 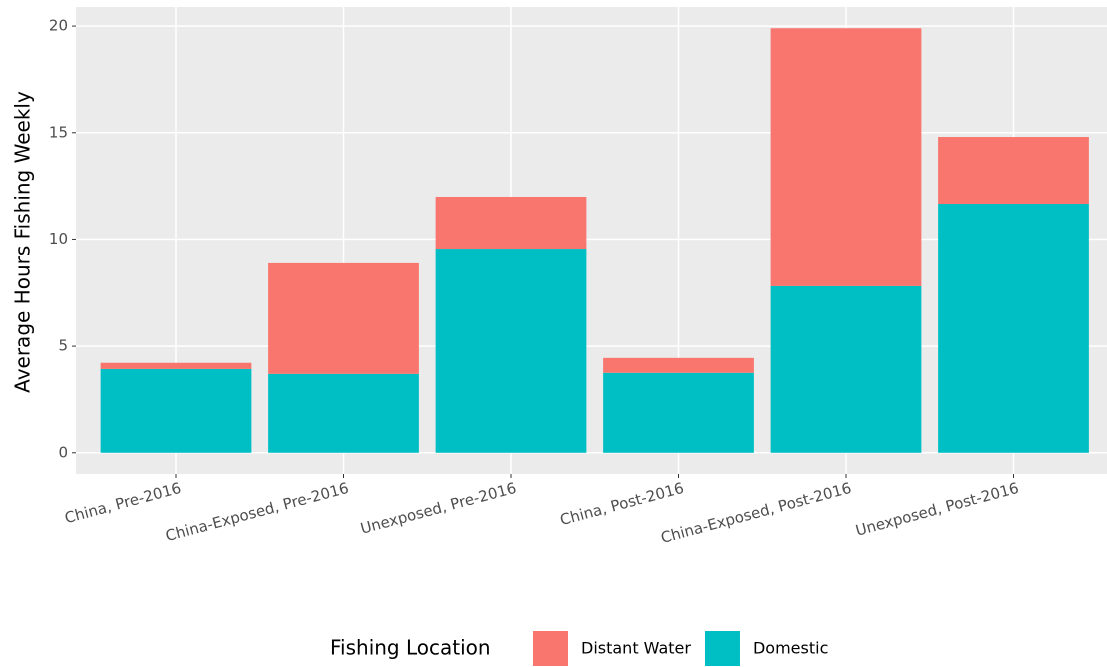 What do you see at coordinates (790, 648) in the screenshot?
I see `legend-label: Domestic` at bounding box center [790, 648].